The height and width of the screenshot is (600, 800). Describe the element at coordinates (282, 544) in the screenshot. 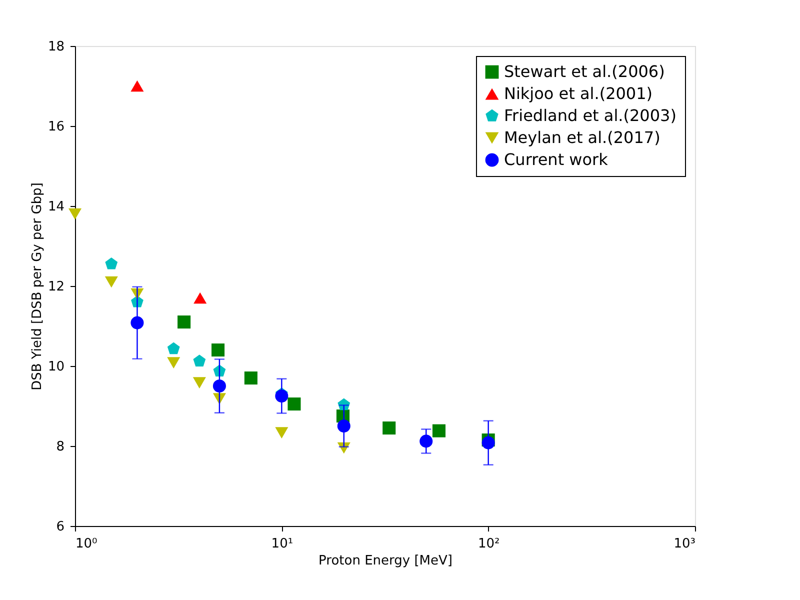

I see `x-tick-label: 10¹` at that location.